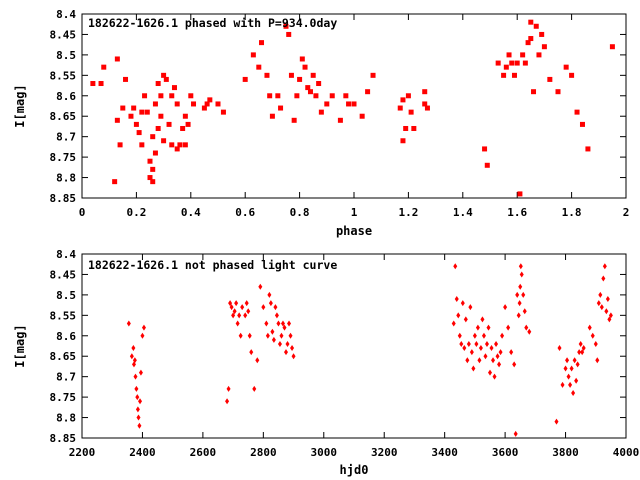 The image size is (640, 480). I want to click on y-tick-label: 8.75, so click(63, 397).